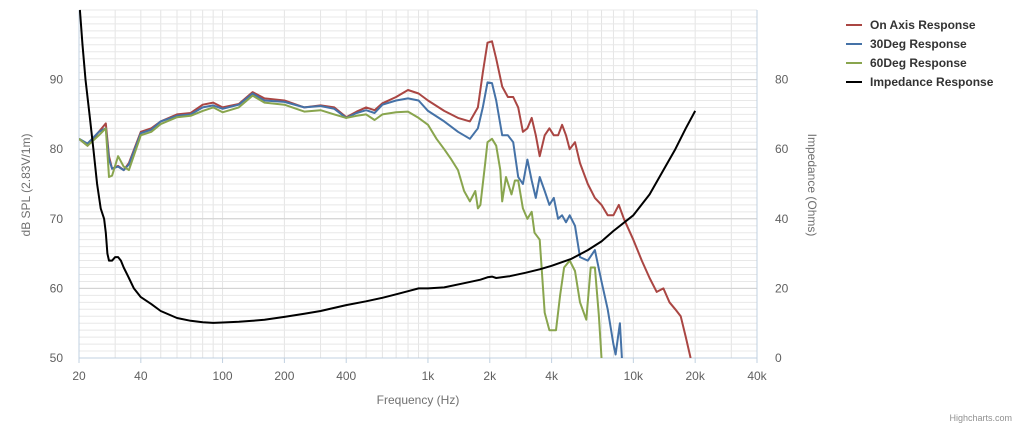  Describe the element at coordinates (57, 288) in the screenshot. I see `y-tick-label: 60` at that location.